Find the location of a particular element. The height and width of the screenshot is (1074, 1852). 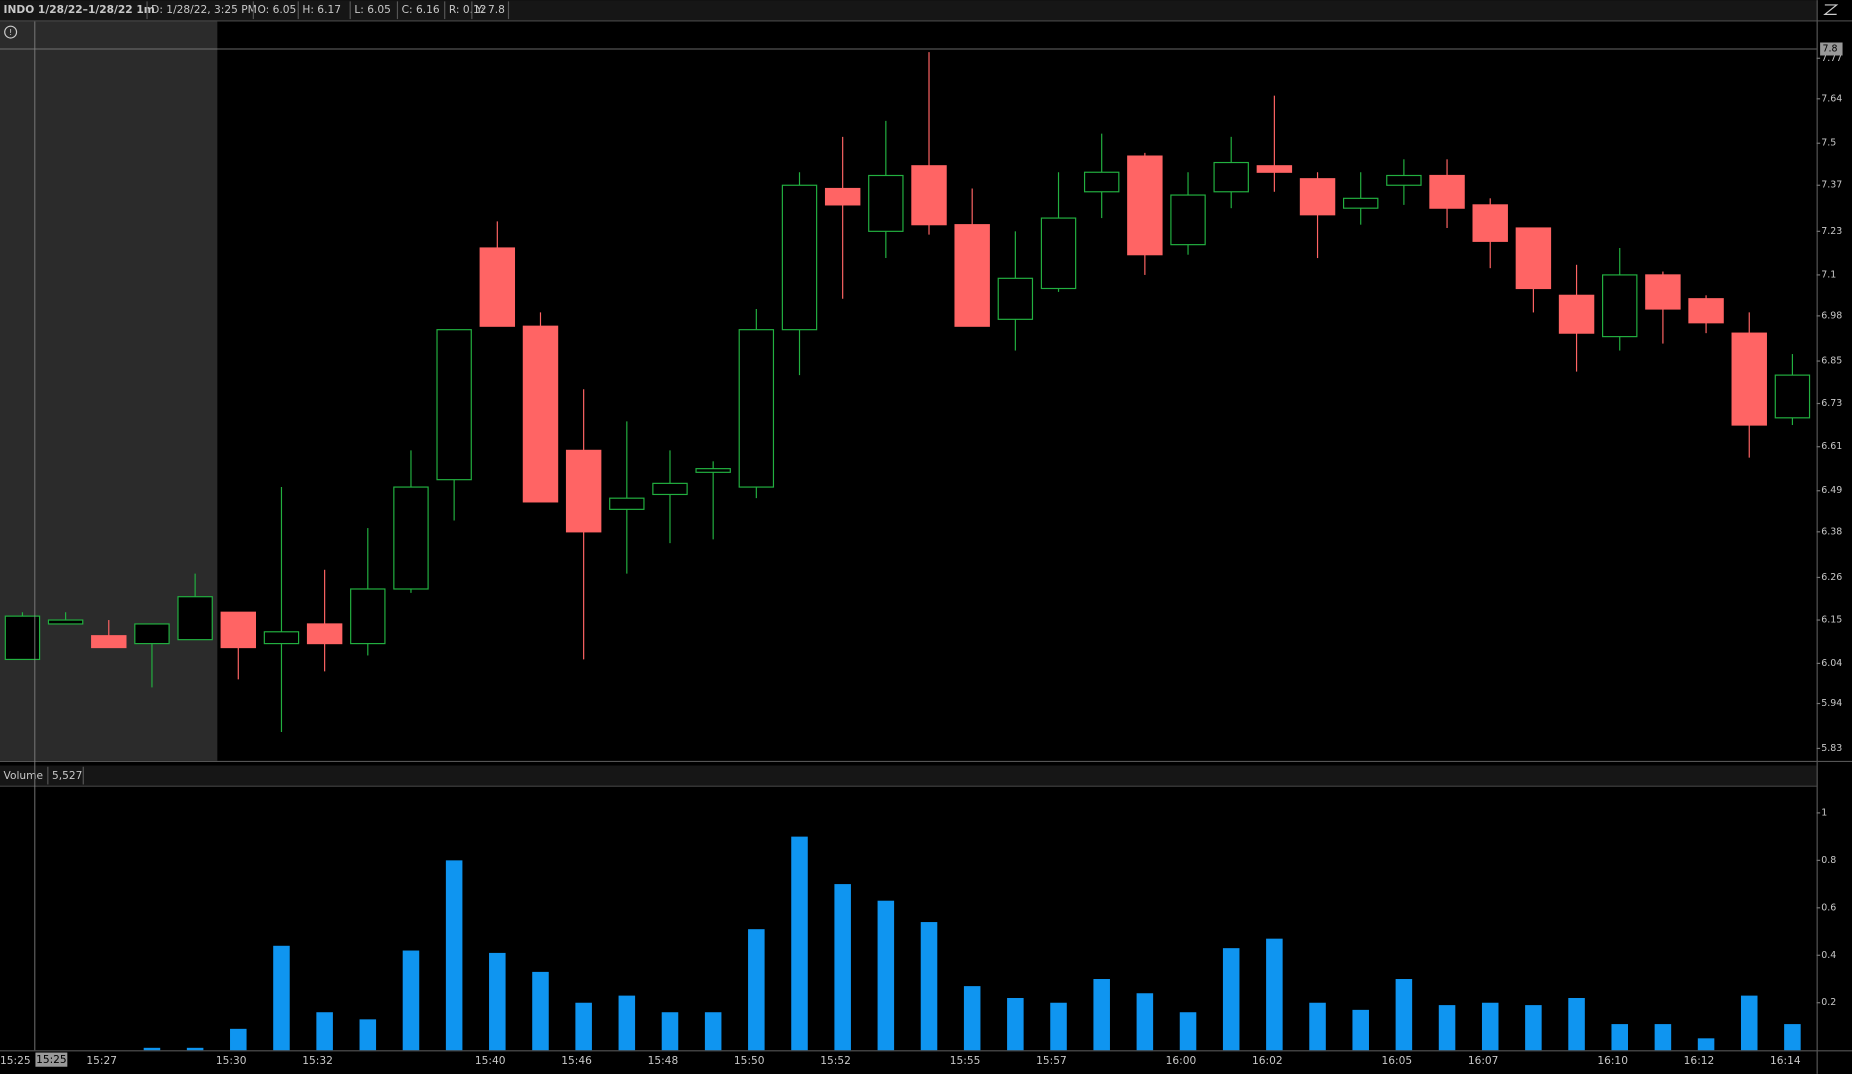

y-tick-label: 6.85 is located at coordinates (1831, 361).